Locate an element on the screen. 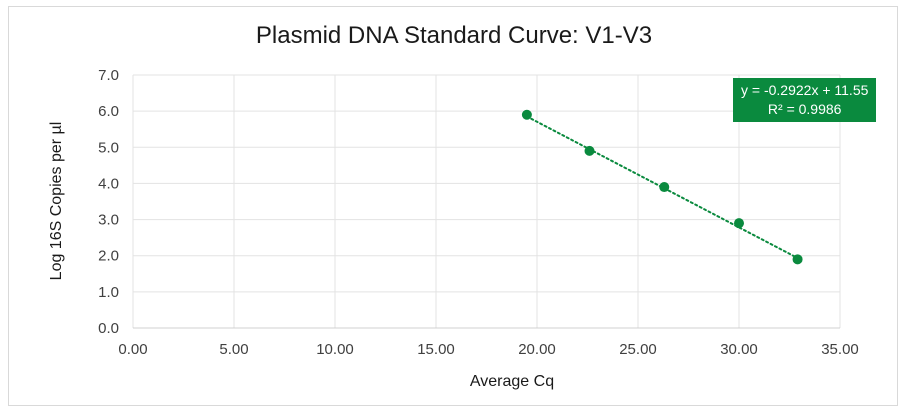 The height and width of the screenshot is (418, 908). x-tick-label: 0.00 is located at coordinates (132, 349).